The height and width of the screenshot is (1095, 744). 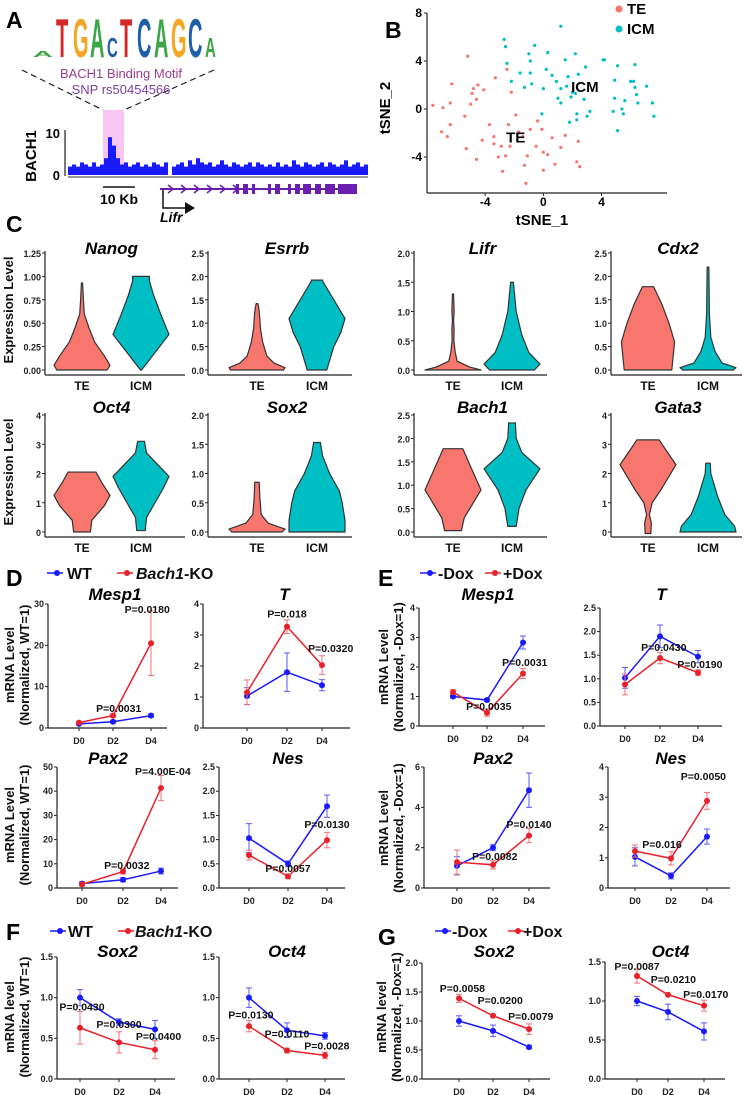 What do you see at coordinates (418, 109) in the screenshot?
I see `y-tick-label: 0` at bounding box center [418, 109].